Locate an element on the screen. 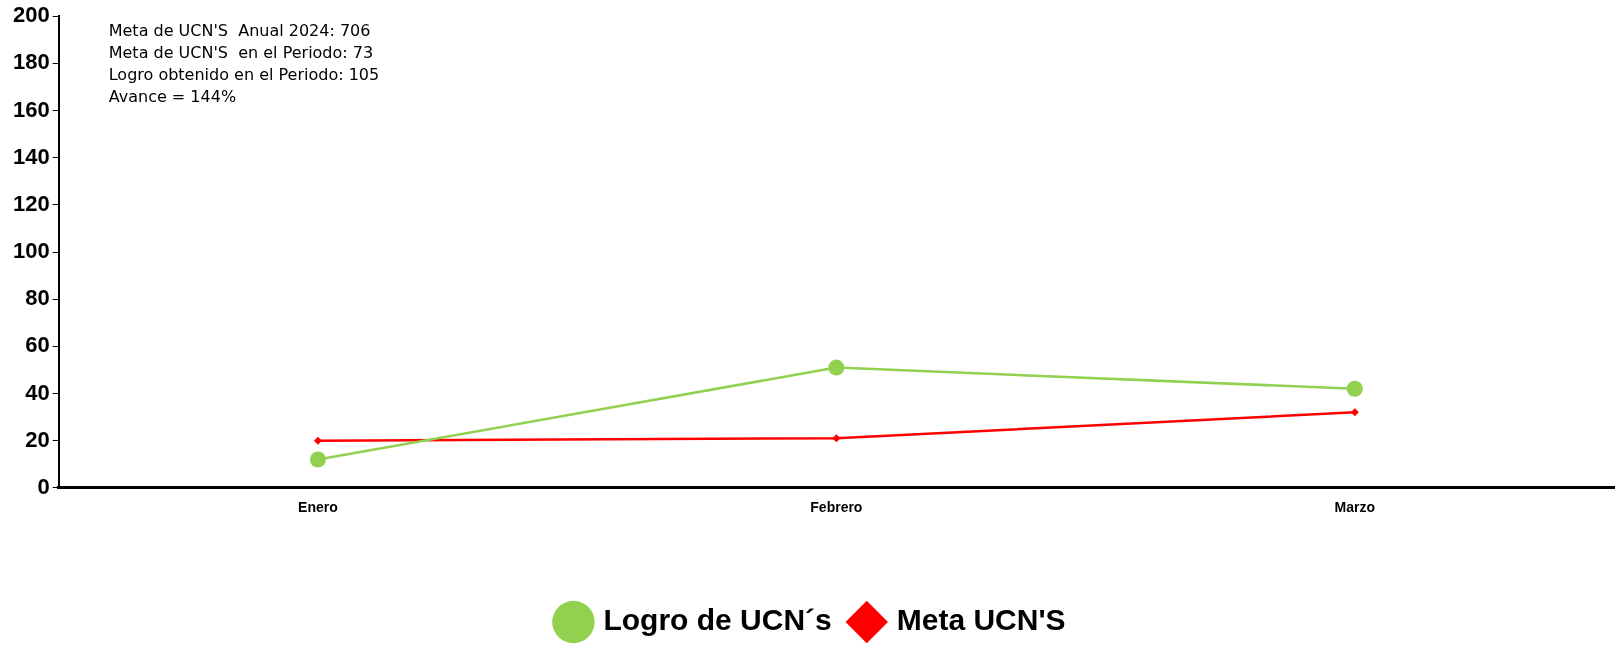 The image size is (1622, 647). x-tick-label: Febrero is located at coordinates (836, 507).